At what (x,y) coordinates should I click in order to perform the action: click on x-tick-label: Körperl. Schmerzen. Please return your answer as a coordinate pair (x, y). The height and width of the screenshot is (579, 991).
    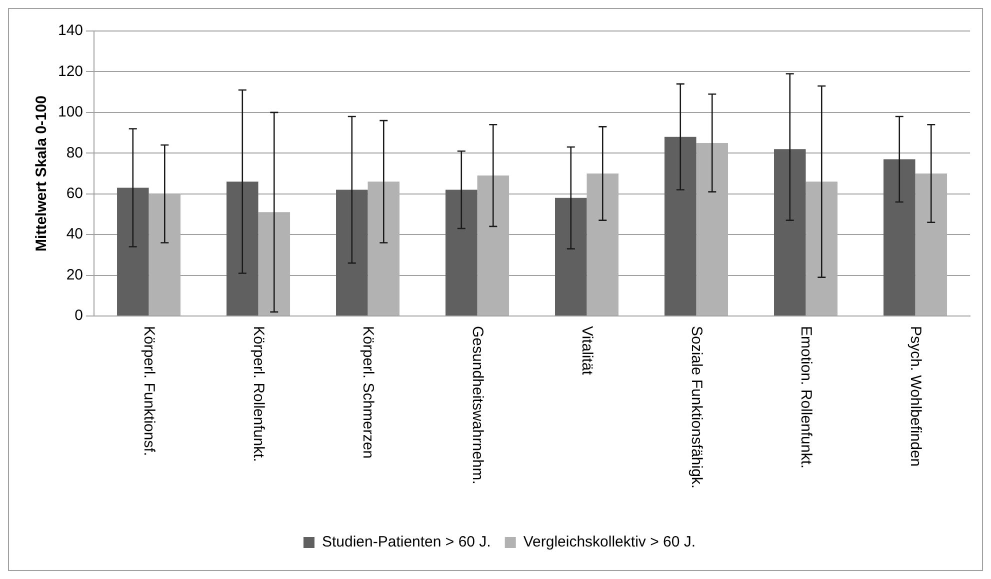
    Looking at the image, I should click on (368, 392).